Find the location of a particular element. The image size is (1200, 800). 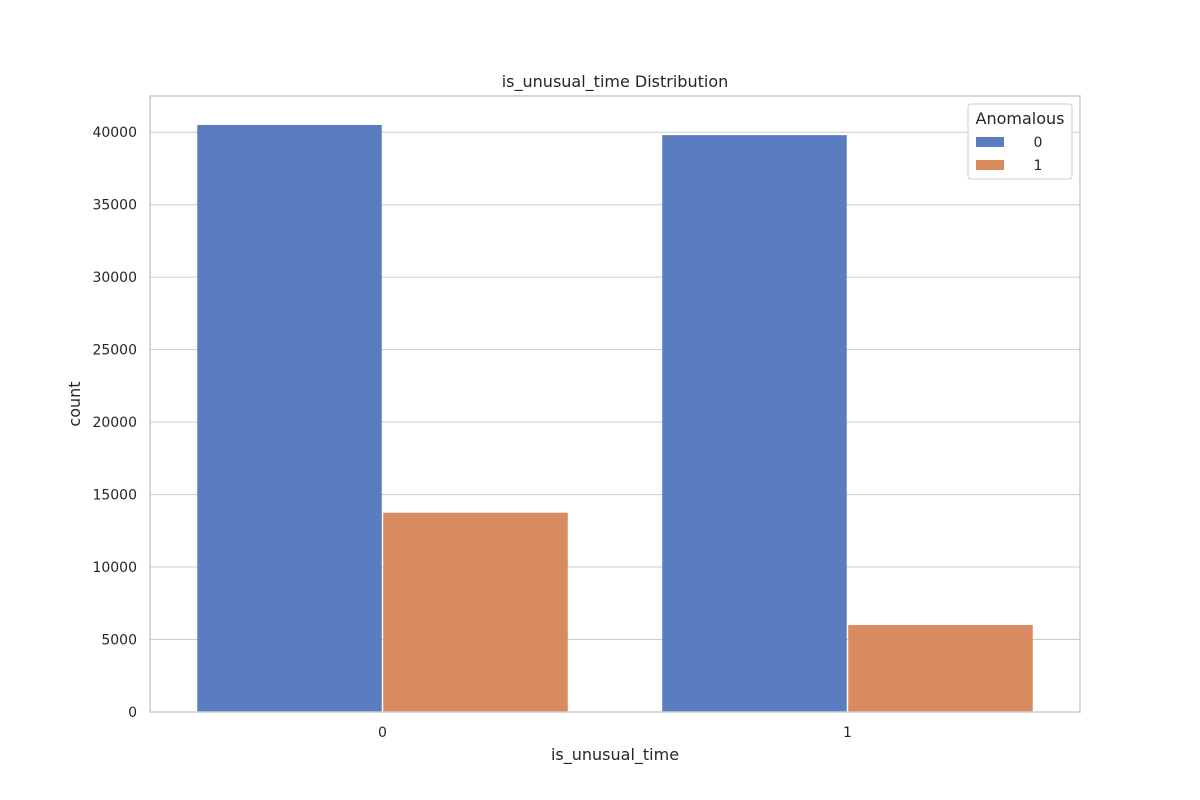

legend-label: 1 is located at coordinates (1038, 166).